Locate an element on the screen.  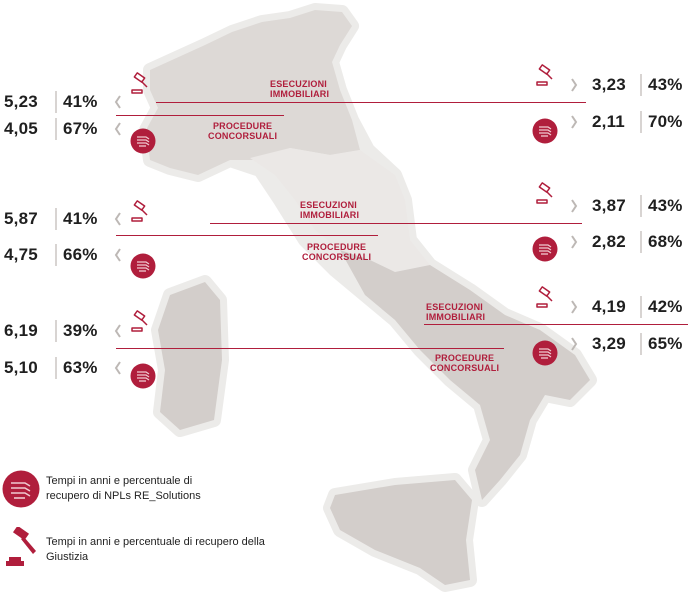
center-esecuzioni-label: ESECUZIONI IMMOBILIARI is located at coordinates (330, 210).